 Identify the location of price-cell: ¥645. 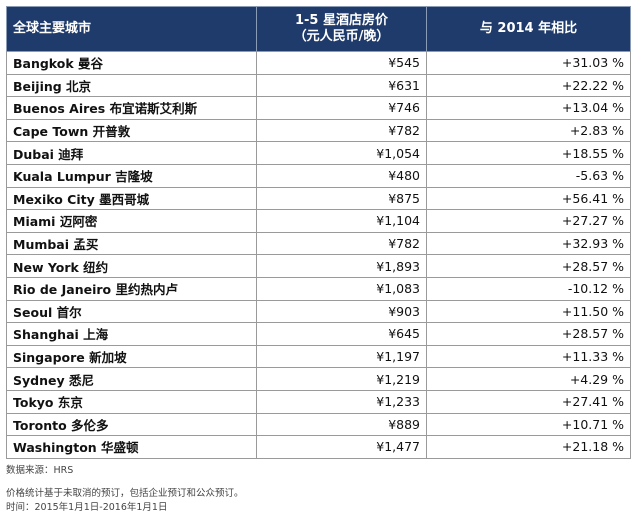
(341, 334).